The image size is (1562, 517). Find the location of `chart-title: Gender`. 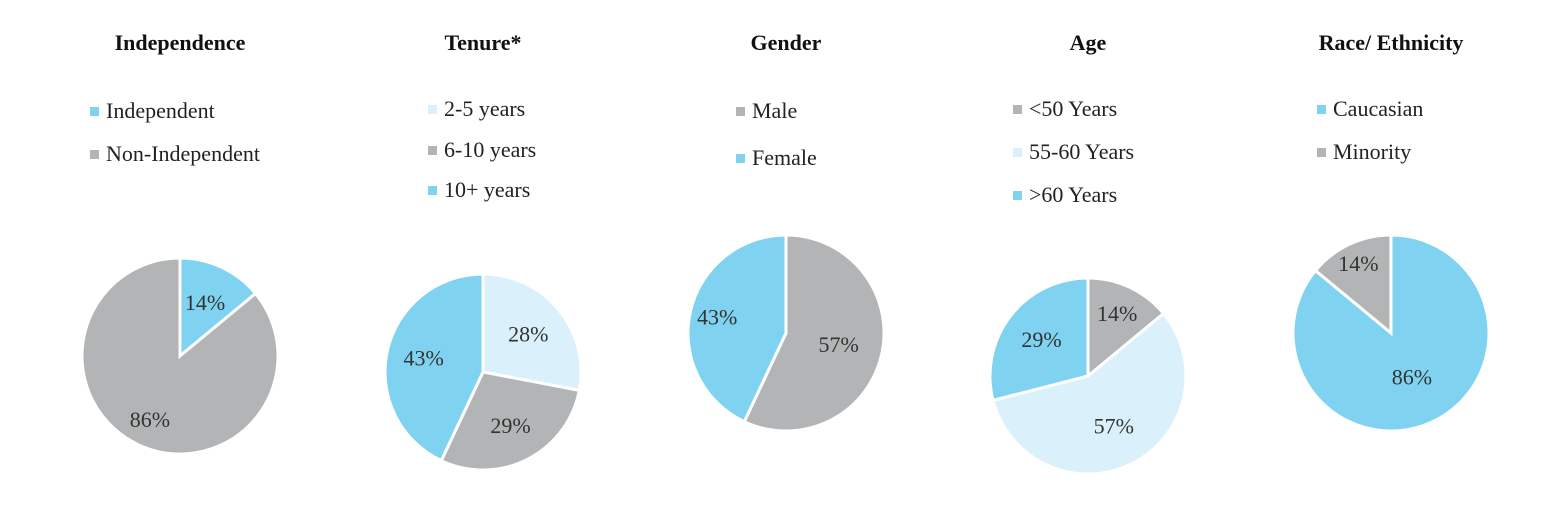

chart-title: Gender is located at coordinates (786, 42).